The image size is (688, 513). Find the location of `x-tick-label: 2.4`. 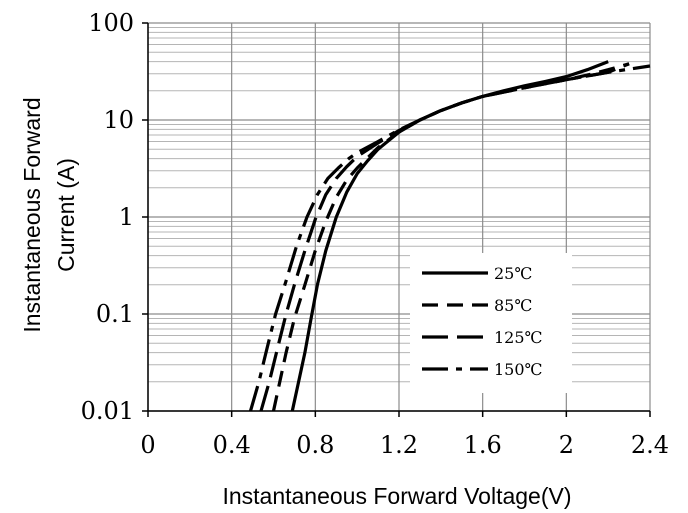

x-tick-label: 2.4 is located at coordinates (650, 445).